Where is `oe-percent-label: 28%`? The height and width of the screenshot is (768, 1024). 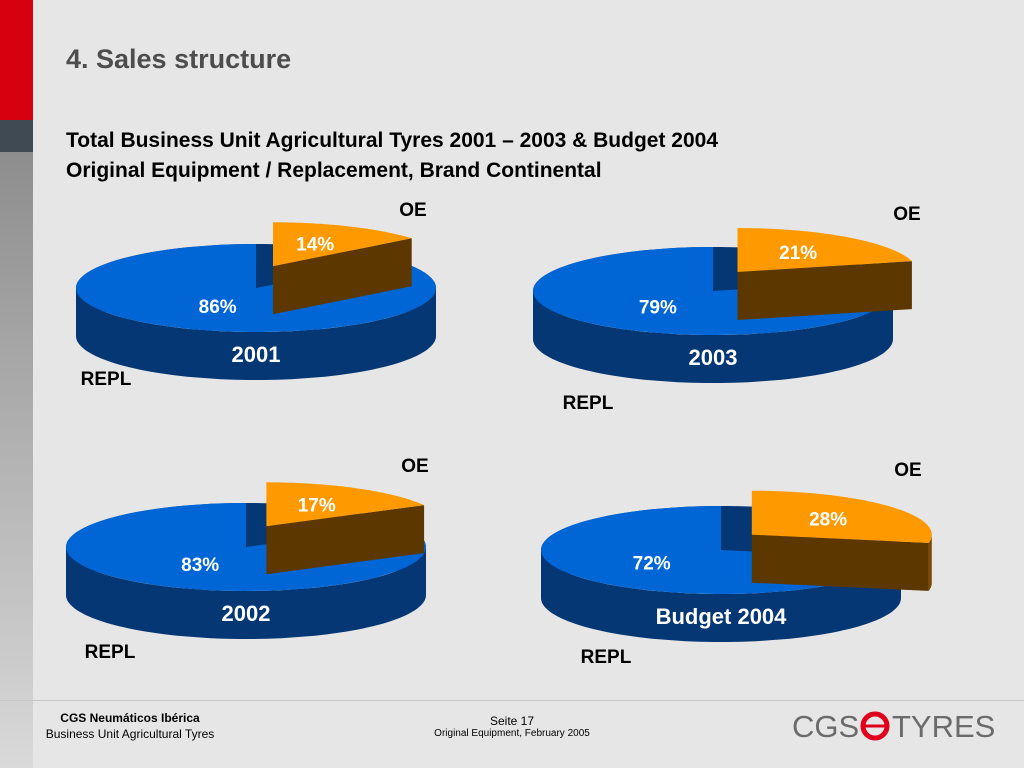
oe-percent-label: 28% is located at coordinates (828, 519).